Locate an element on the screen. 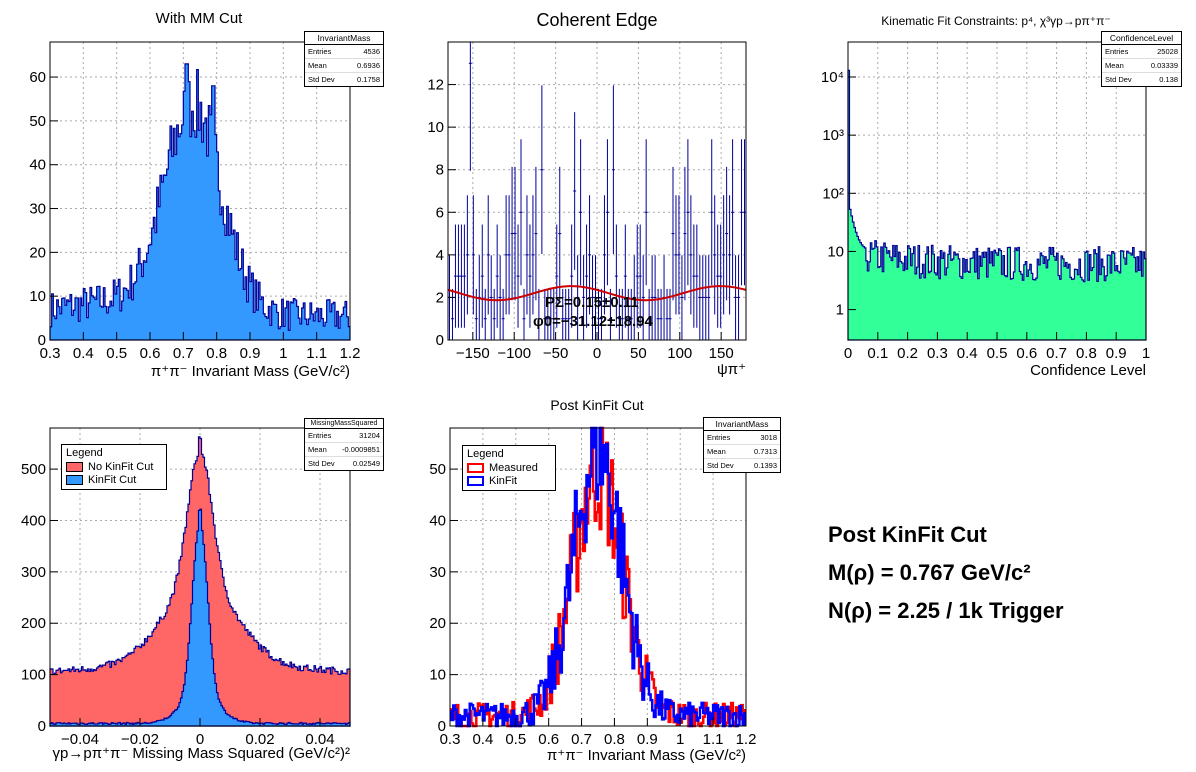  x-tick-label: −100 is located at coordinates (514, 353).